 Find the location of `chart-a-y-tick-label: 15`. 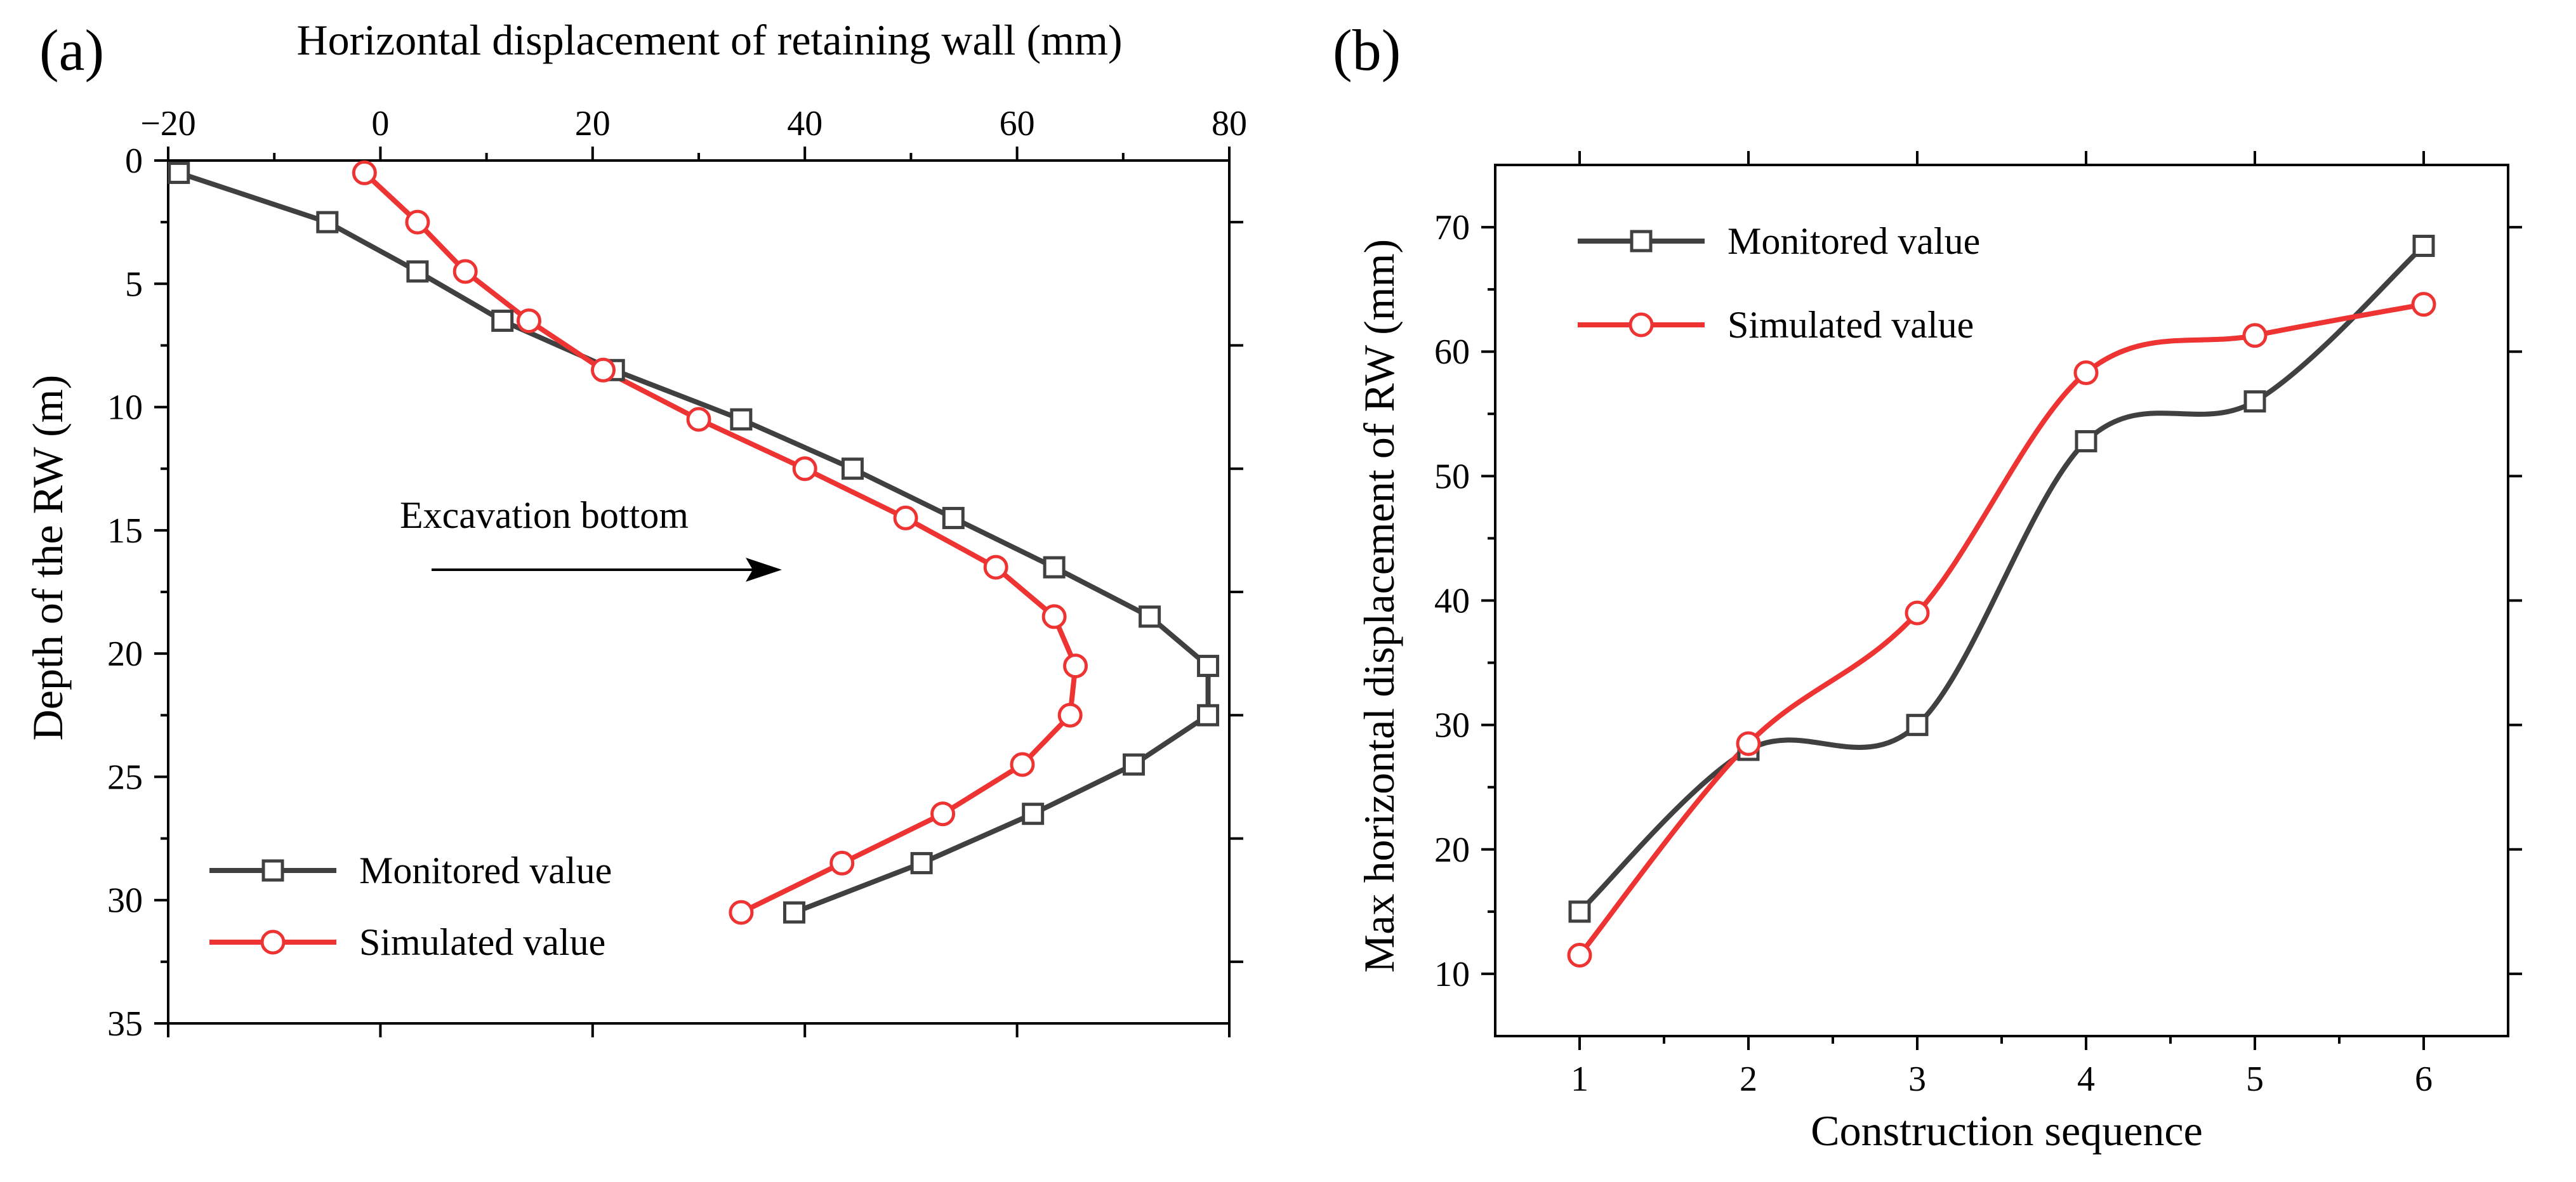

chart-a-y-tick-label: 15 is located at coordinates (125, 531).